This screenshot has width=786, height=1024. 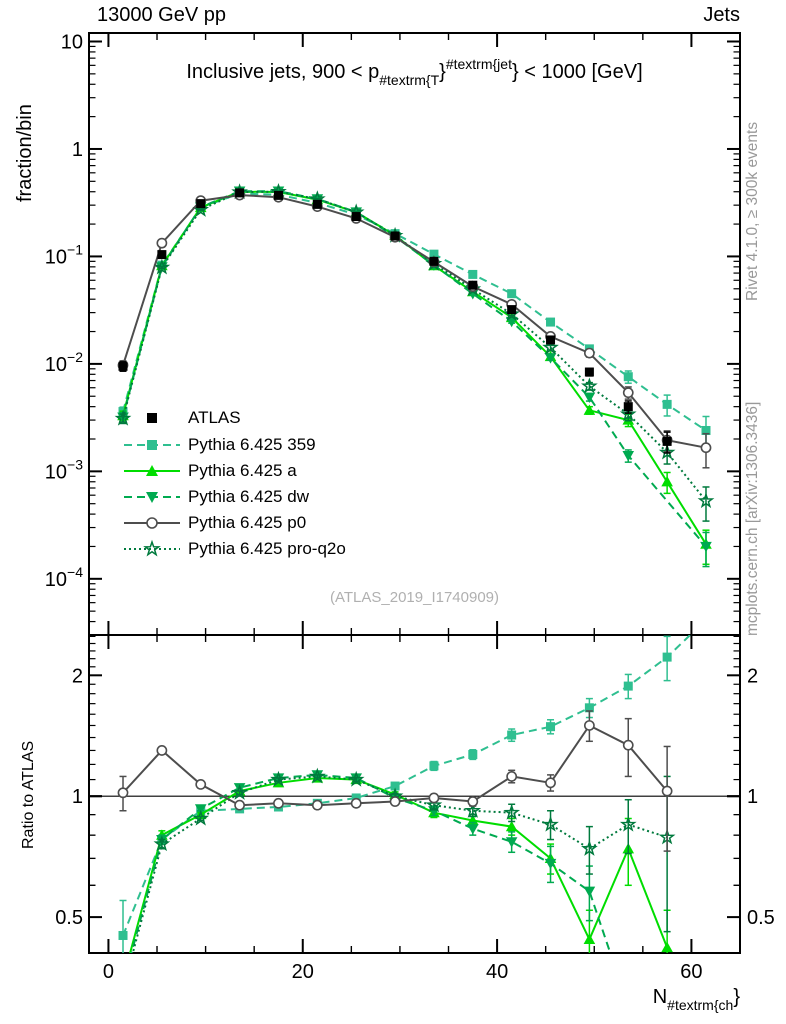 What do you see at coordinates (152, 418) in the screenshot?
I see `legend-swatch-atlas` at bounding box center [152, 418].